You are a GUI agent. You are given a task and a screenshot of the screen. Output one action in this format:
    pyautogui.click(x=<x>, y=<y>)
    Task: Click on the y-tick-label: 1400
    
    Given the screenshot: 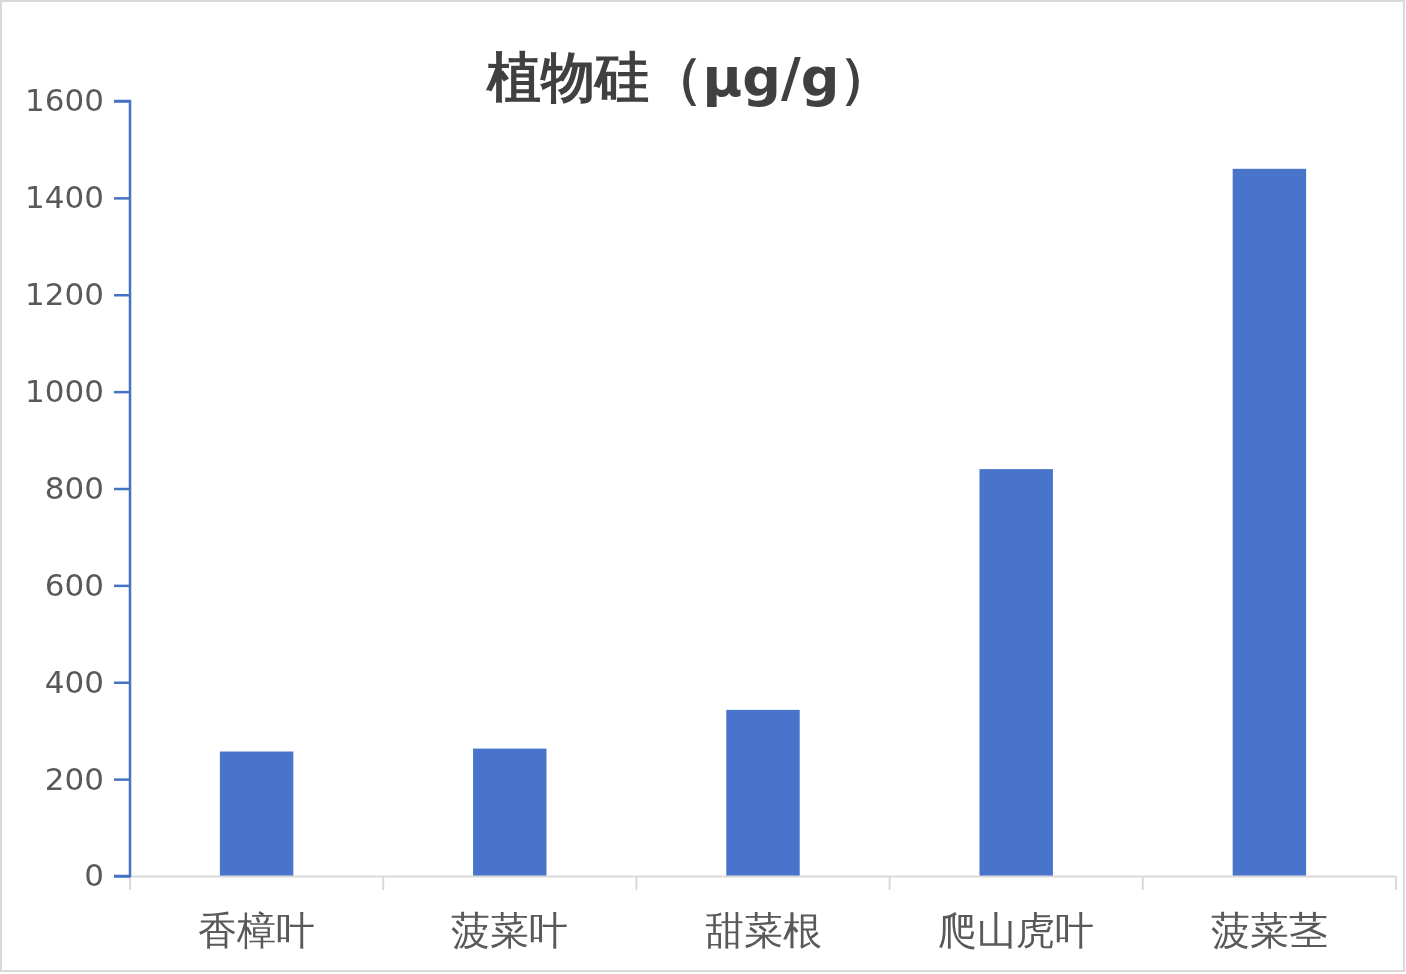 What is the action you would take?
    pyautogui.click(x=64, y=197)
    